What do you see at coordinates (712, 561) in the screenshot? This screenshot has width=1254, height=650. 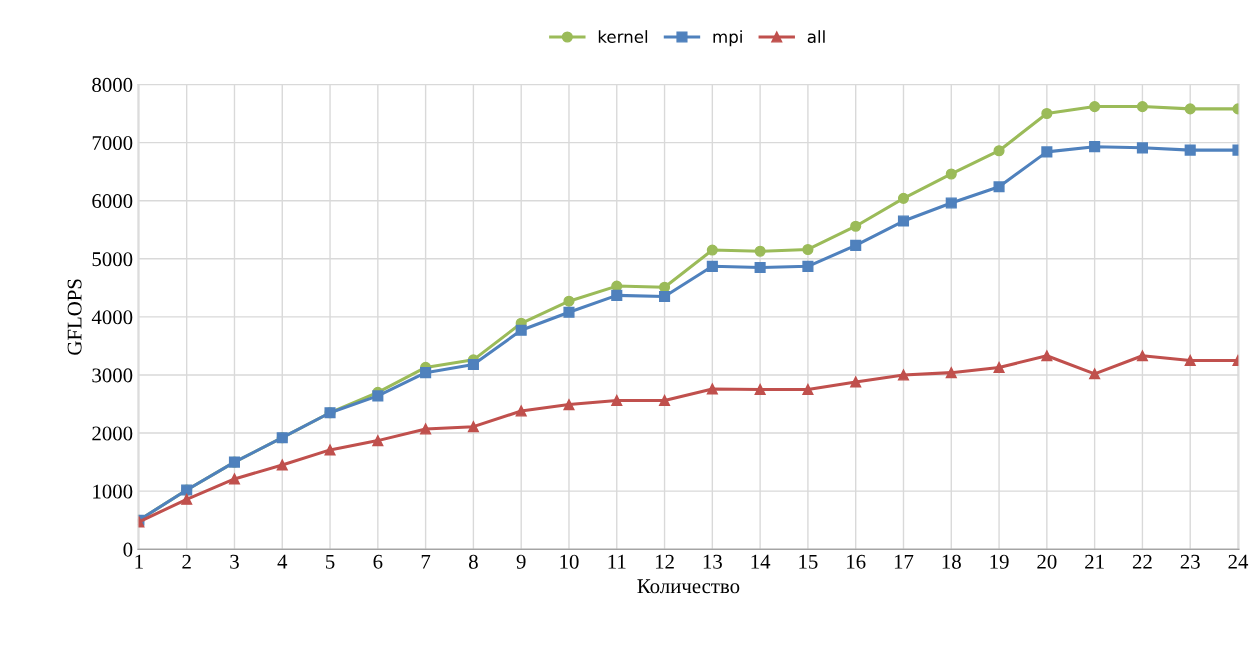 I see `x-tick-label: 13` at bounding box center [712, 561].